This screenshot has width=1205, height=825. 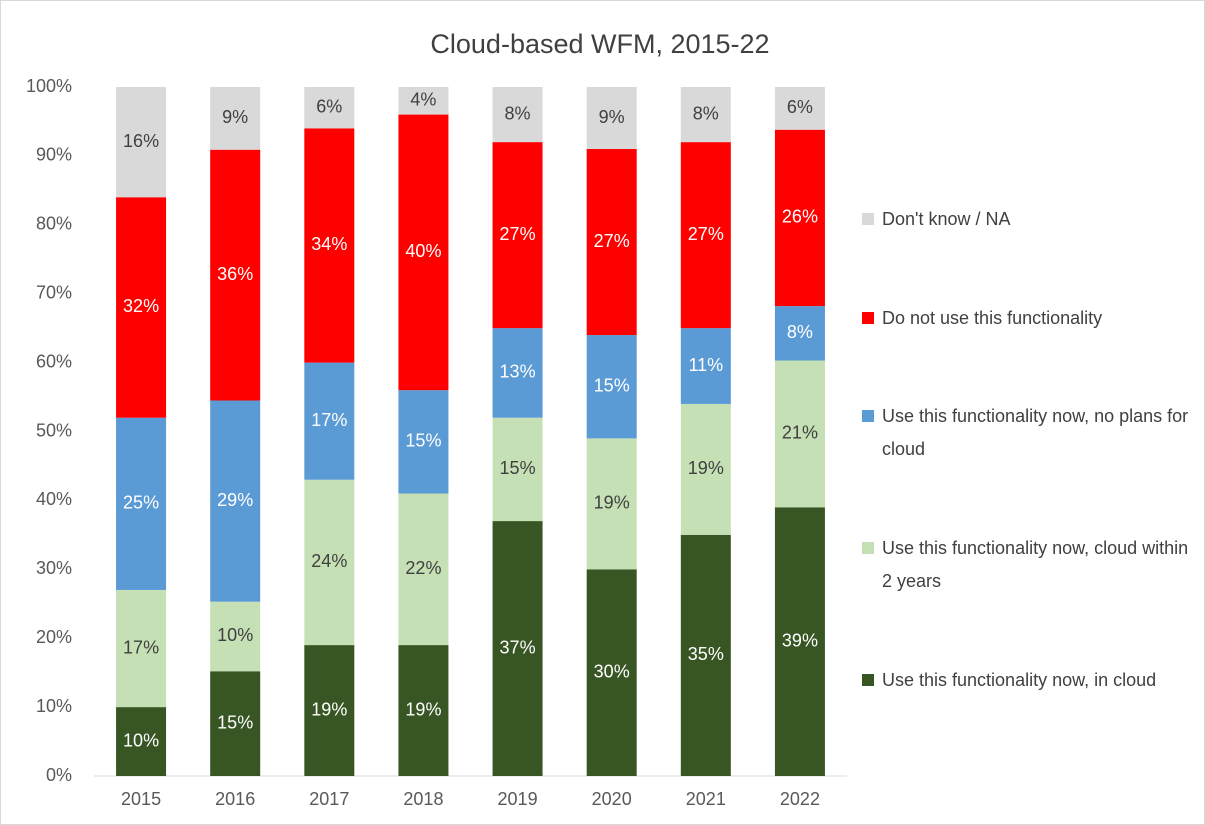 I want to click on data-label: 25%, so click(x=141, y=503).